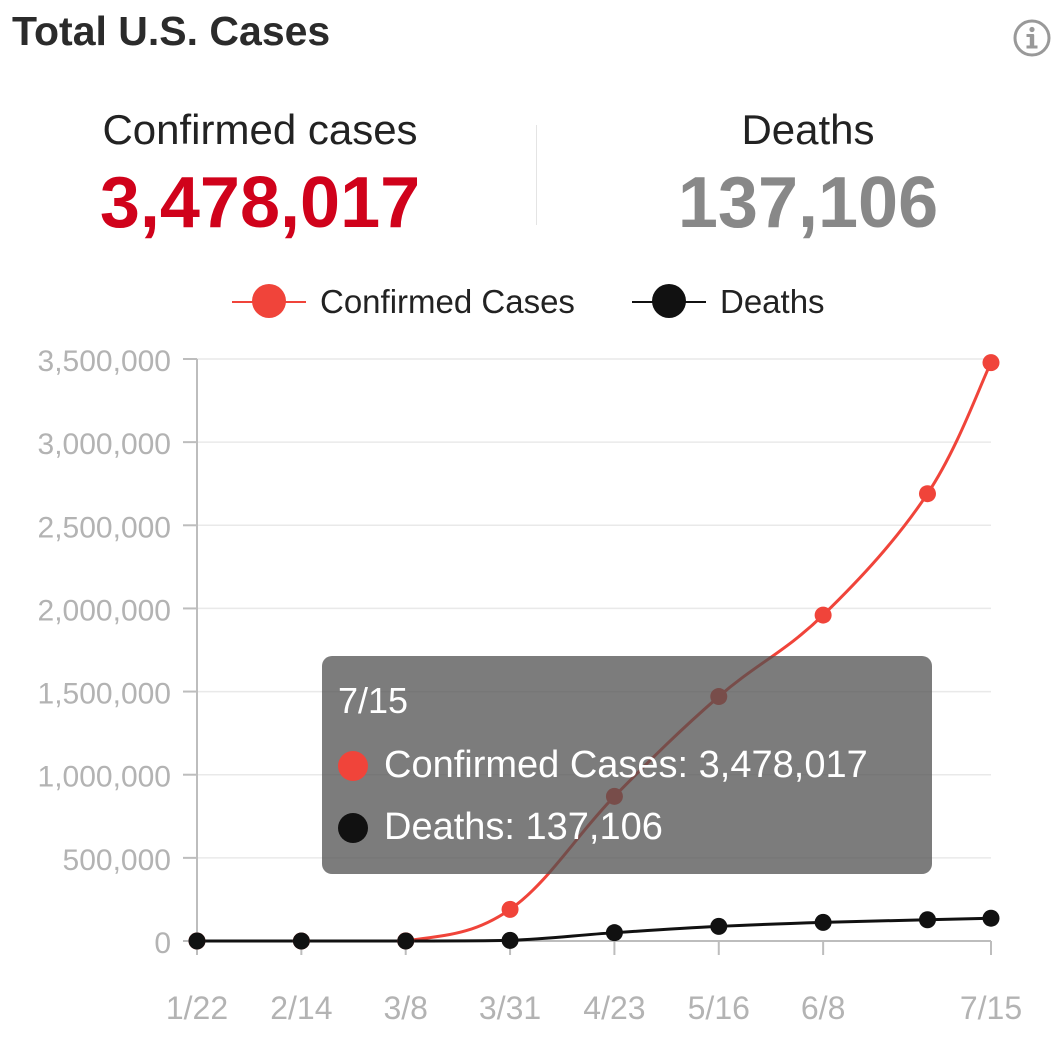  I want to click on y-tick-label: 1,500,000, so click(104, 694).